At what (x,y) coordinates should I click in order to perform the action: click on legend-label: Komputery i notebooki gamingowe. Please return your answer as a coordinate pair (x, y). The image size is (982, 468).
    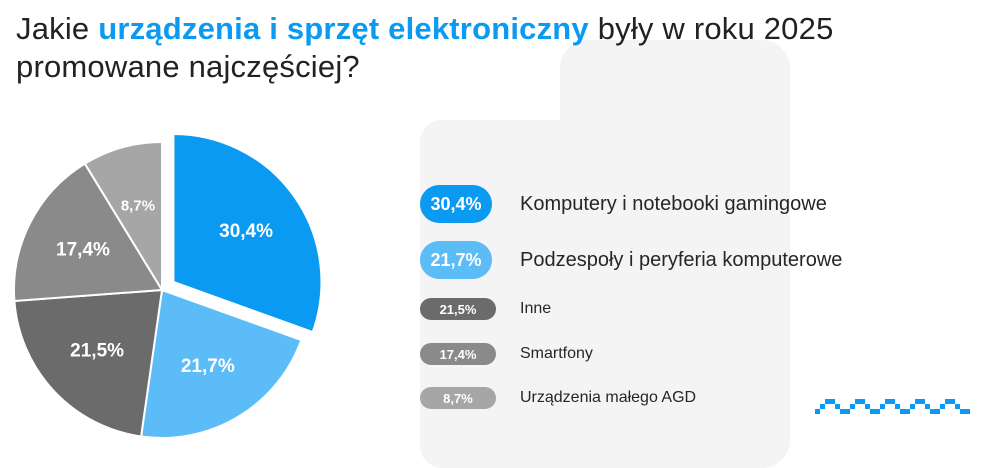
    Looking at the image, I should click on (673, 203).